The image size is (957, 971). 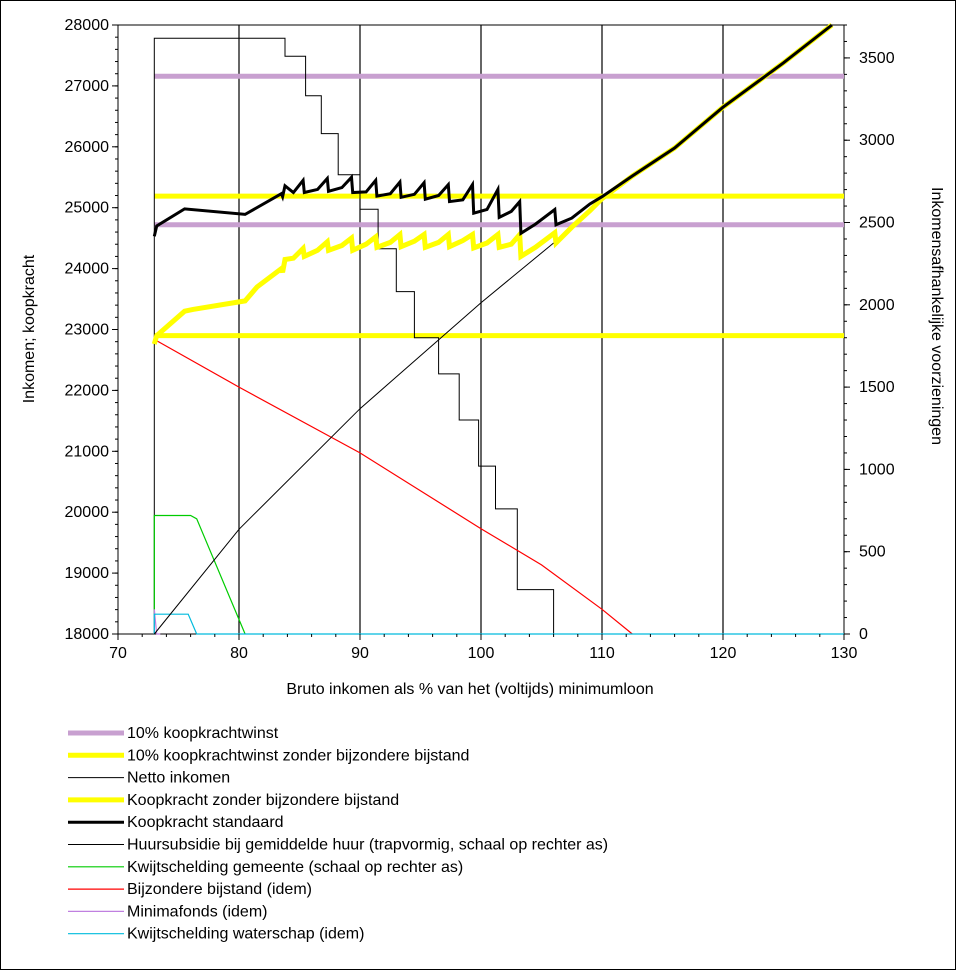 What do you see at coordinates (602, 653) in the screenshot?
I see `x-tick-label: 110` at bounding box center [602, 653].